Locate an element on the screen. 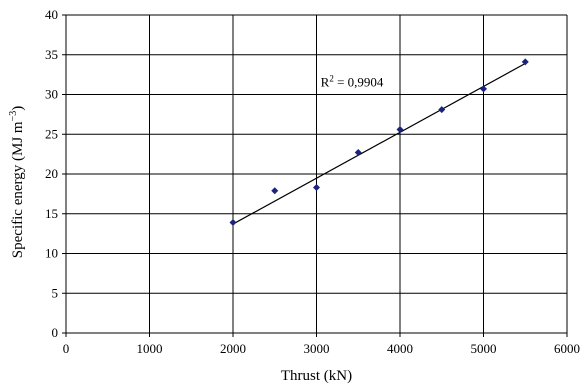  y-axis-title: Specific energy (MJ m−3) is located at coordinates (17, 182).